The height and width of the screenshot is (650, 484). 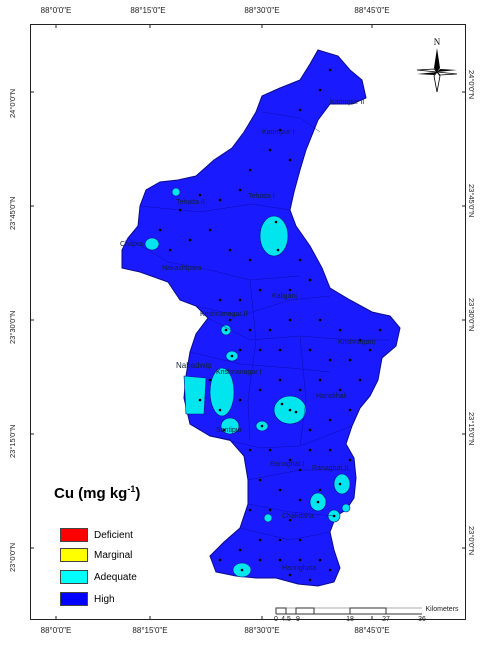 I want to click on place-label-krishnanagar-i: Krishnanagar I, so click(x=239, y=372).